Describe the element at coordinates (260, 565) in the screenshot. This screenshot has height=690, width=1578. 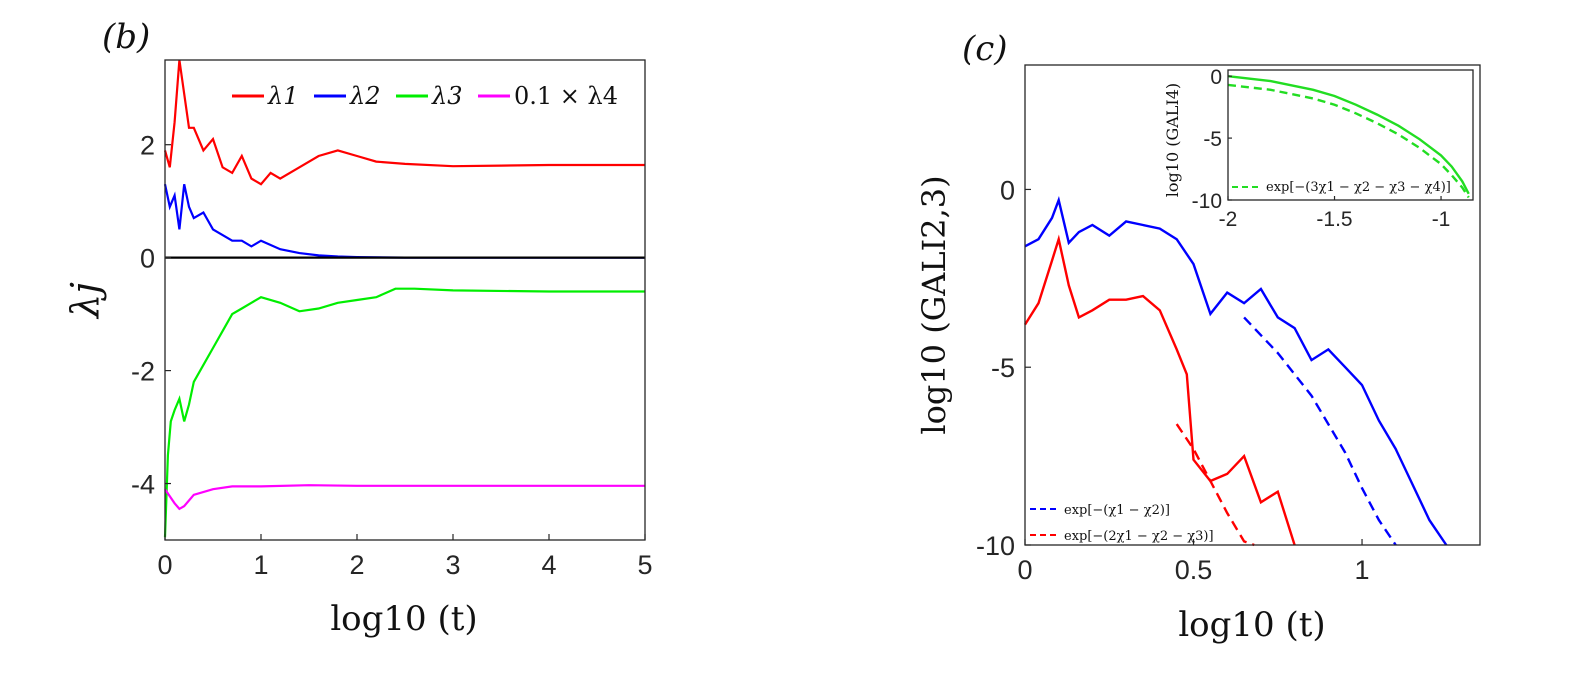
I see `panel-b-xtick-label: 1` at that location.